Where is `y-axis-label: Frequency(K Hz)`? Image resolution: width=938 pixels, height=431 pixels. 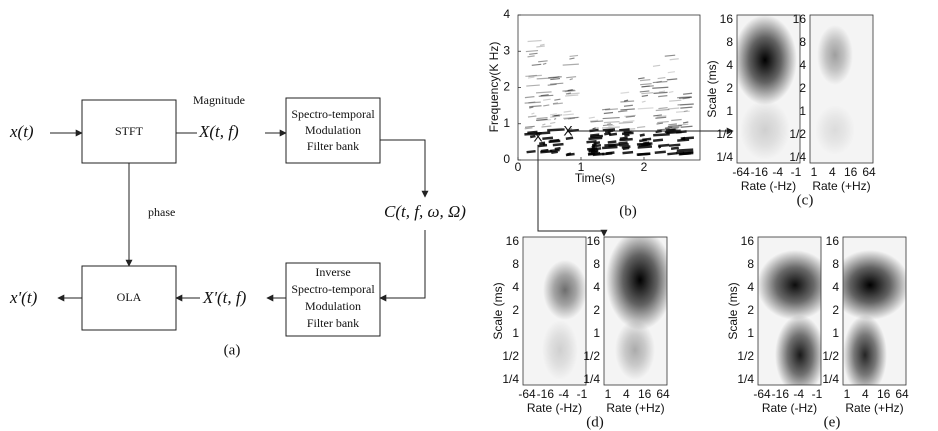 y-axis-label: Frequency(K Hz) is located at coordinates (494, 87).